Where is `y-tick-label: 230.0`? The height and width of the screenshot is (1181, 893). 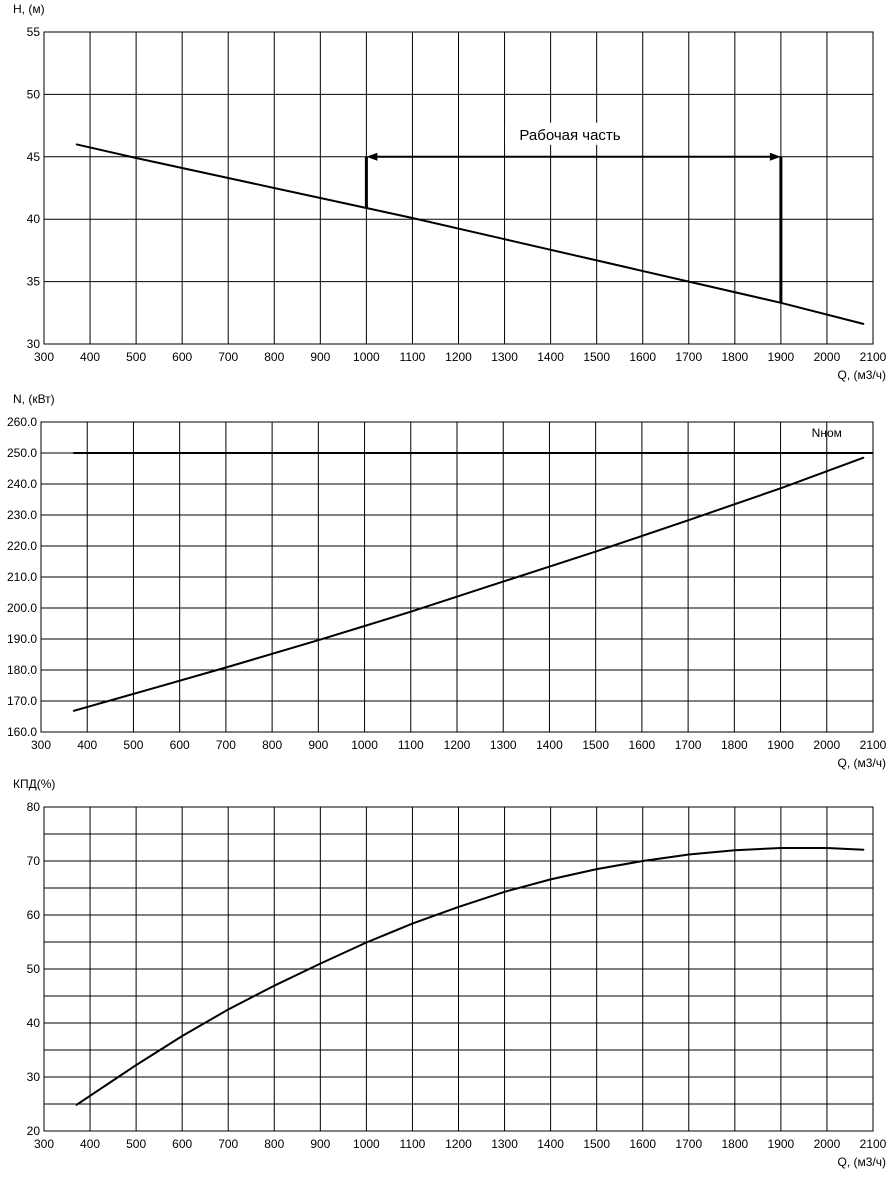 y-tick-label: 230.0 is located at coordinates (22, 515).